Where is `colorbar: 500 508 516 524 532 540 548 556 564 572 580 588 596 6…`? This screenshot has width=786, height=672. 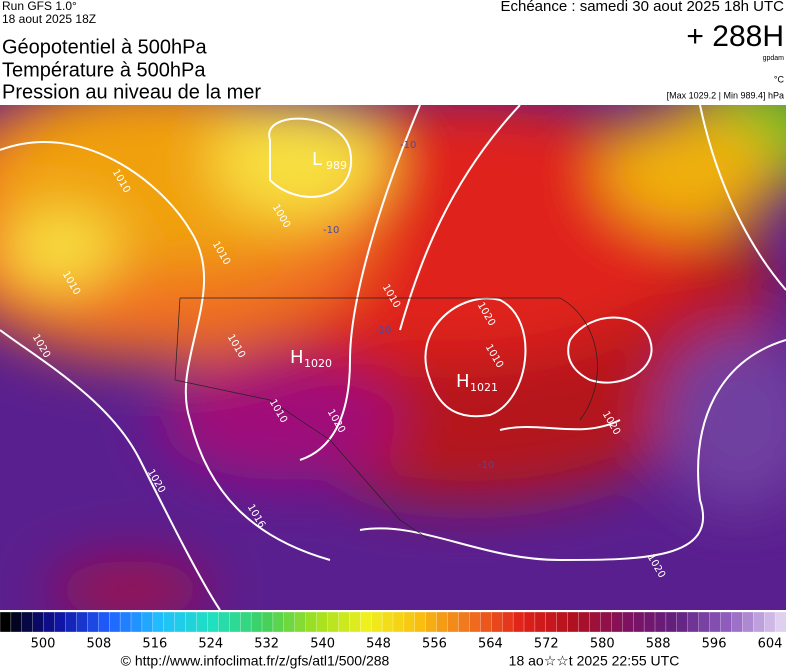 colorbar: 500 508 516 524 532 540 548 556 564 572 580 588 596 6… is located at coordinates (393, 631).